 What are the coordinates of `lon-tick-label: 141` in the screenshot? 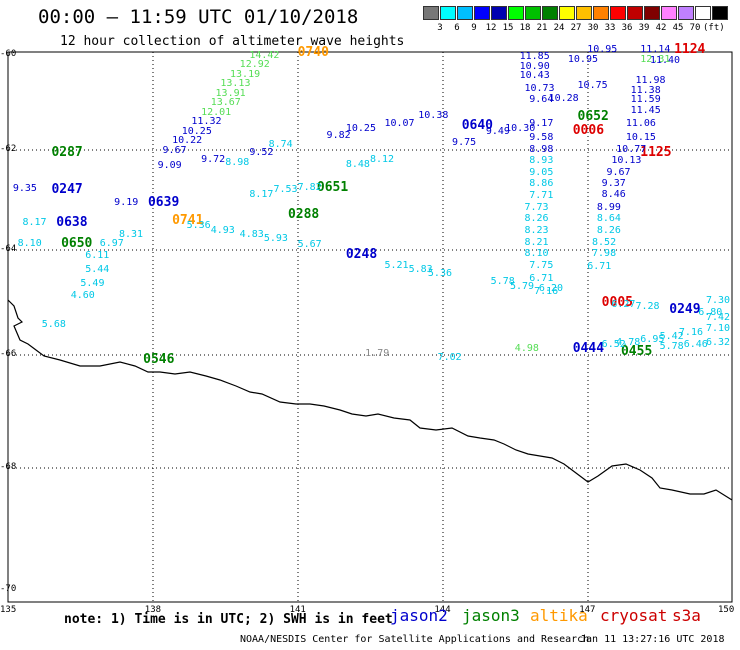 It's located at (297, 610).